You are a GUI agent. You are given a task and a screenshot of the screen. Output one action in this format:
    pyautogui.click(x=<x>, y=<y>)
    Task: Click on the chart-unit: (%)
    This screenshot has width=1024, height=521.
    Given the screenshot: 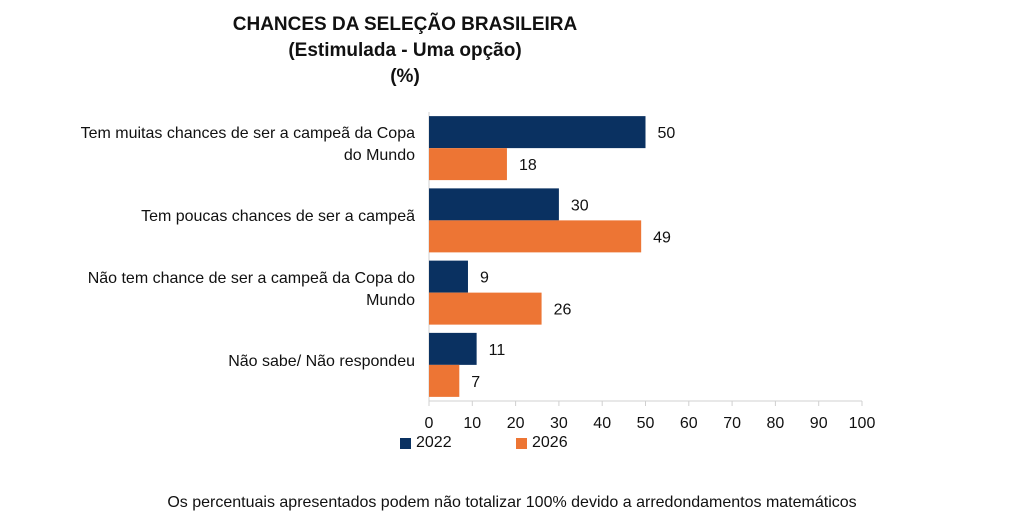 What is the action you would take?
    pyautogui.click(x=405, y=76)
    